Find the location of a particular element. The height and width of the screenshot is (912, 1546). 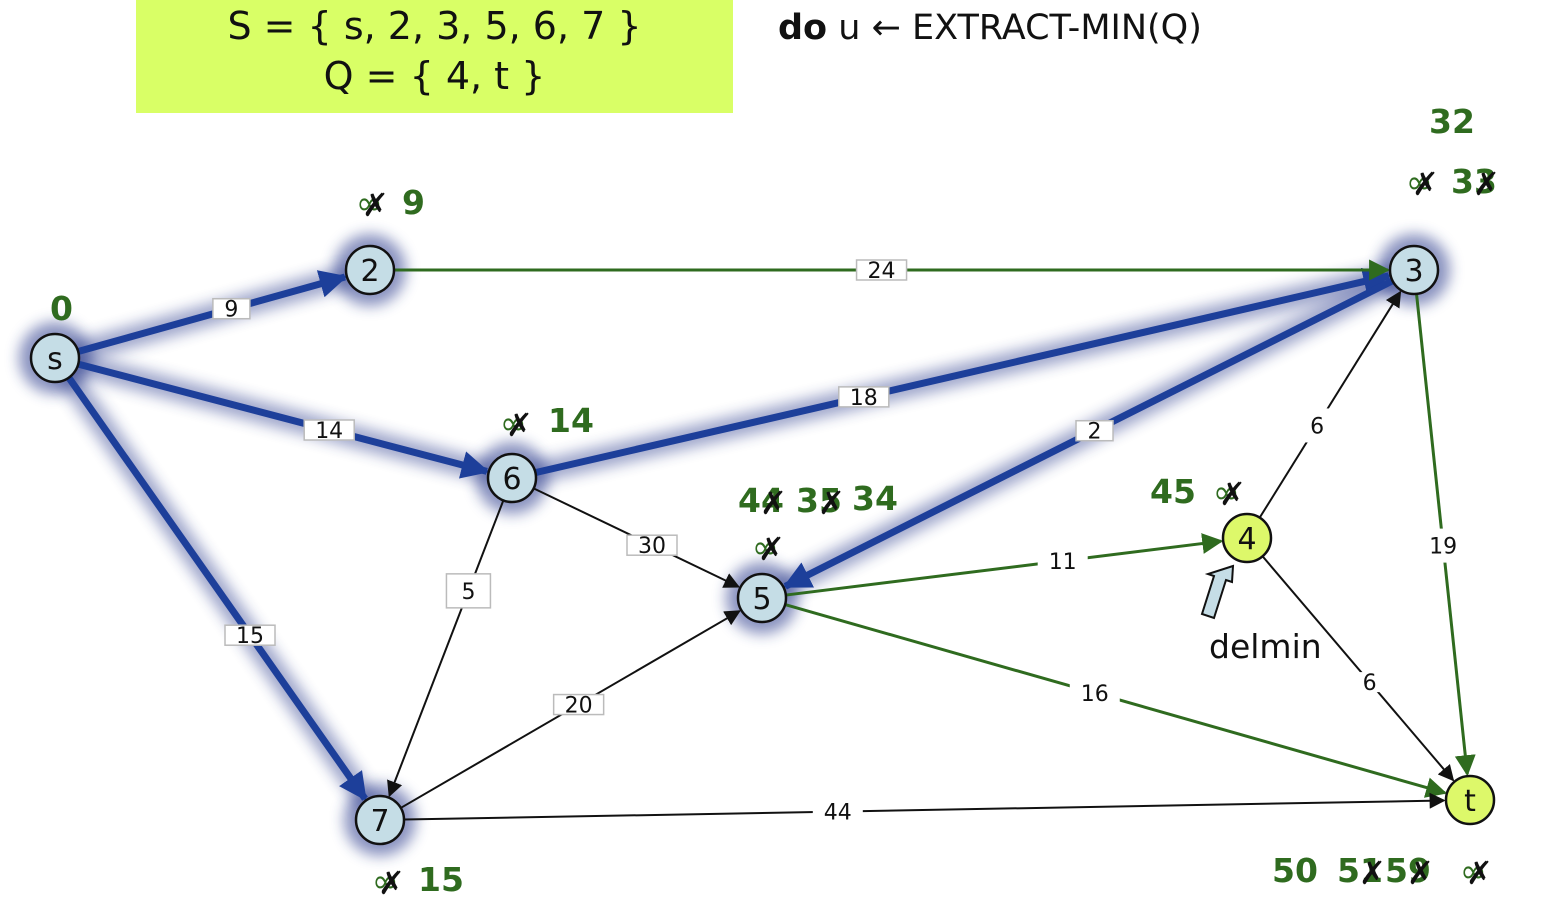

current-distance: 15 is located at coordinates (441, 879).